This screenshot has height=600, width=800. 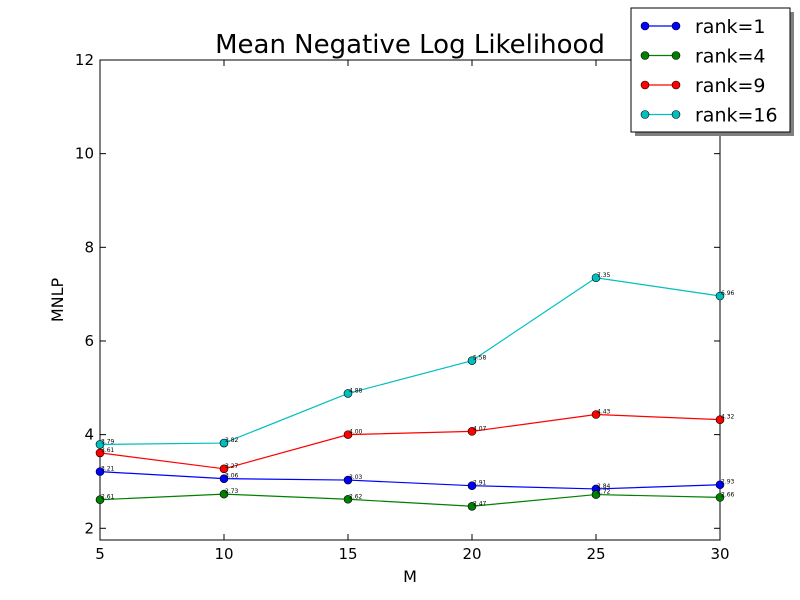 I want to click on data-label: 3.21, so click(x=108, y=469).